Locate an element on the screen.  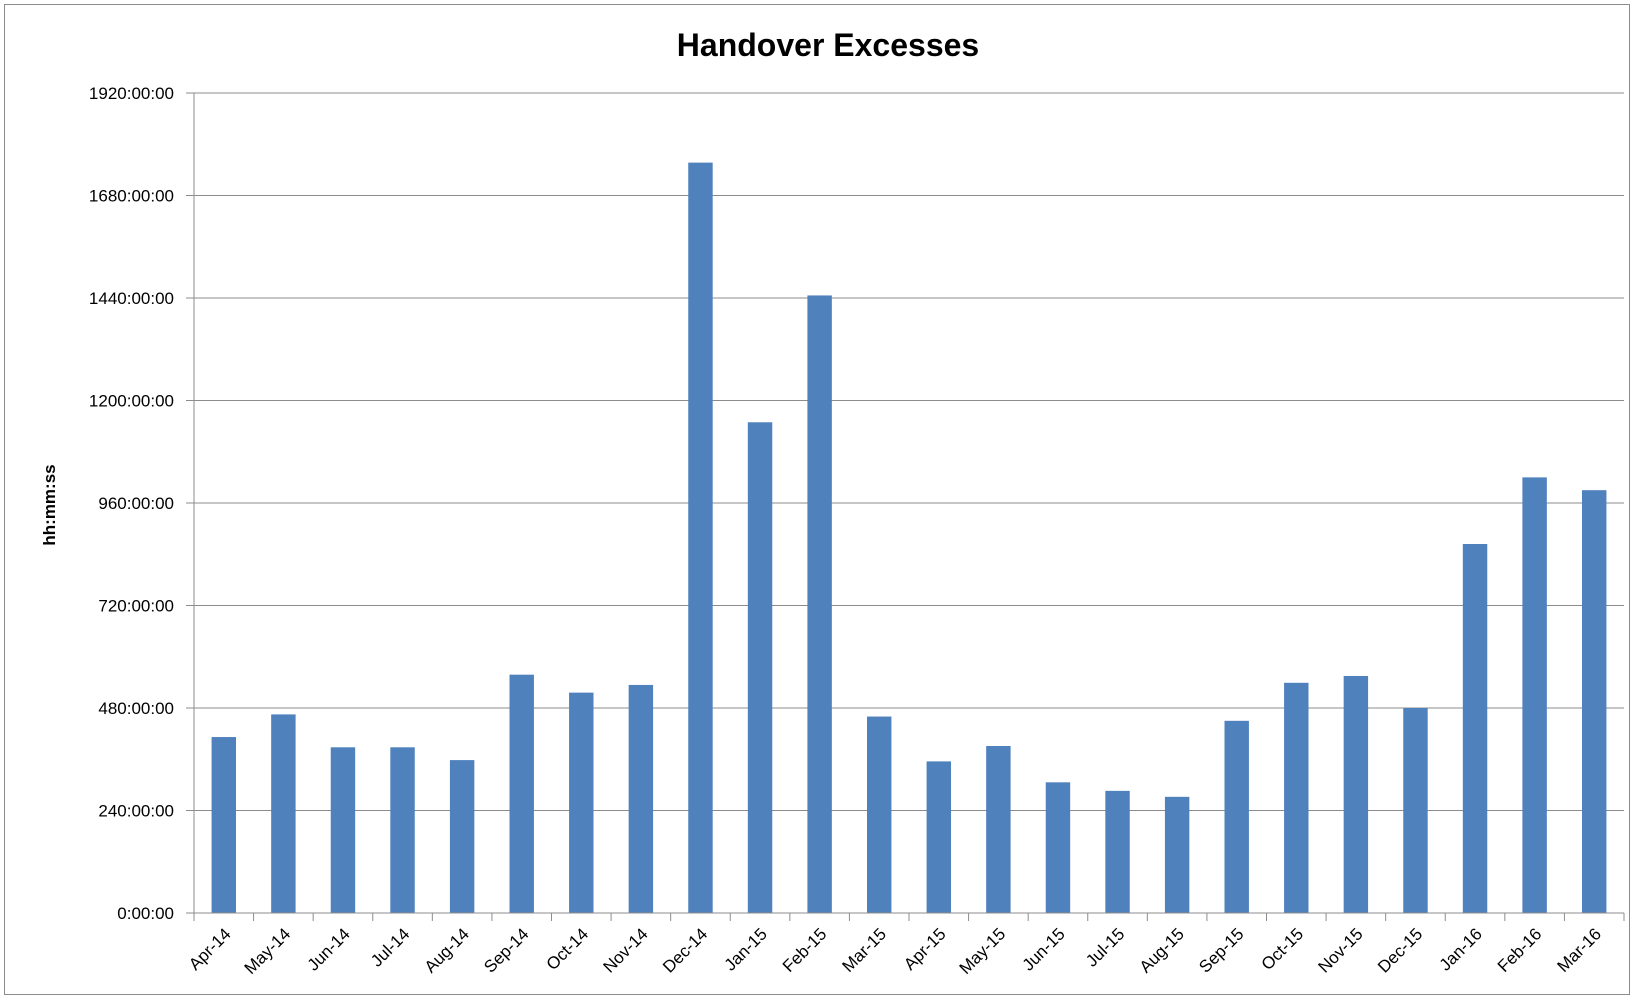
y-tick-label: 480:00:00 is located at coordinates (136, 708).